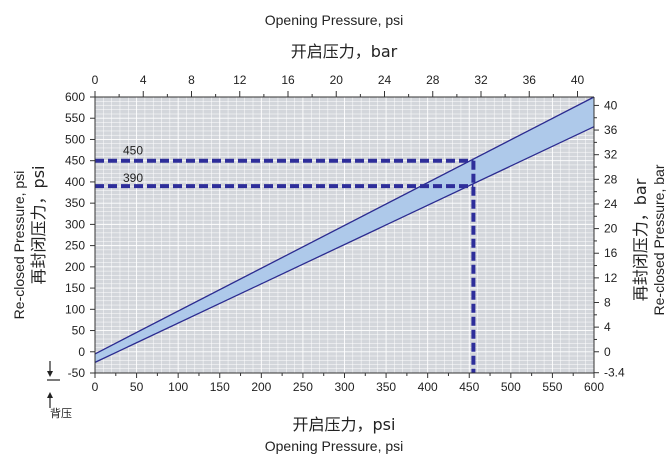 This screenshot has height=458, width=669. Describe the element at coordinates (344, 387) in the screenshot. I see `bottom-tick-label: 300` at that location.